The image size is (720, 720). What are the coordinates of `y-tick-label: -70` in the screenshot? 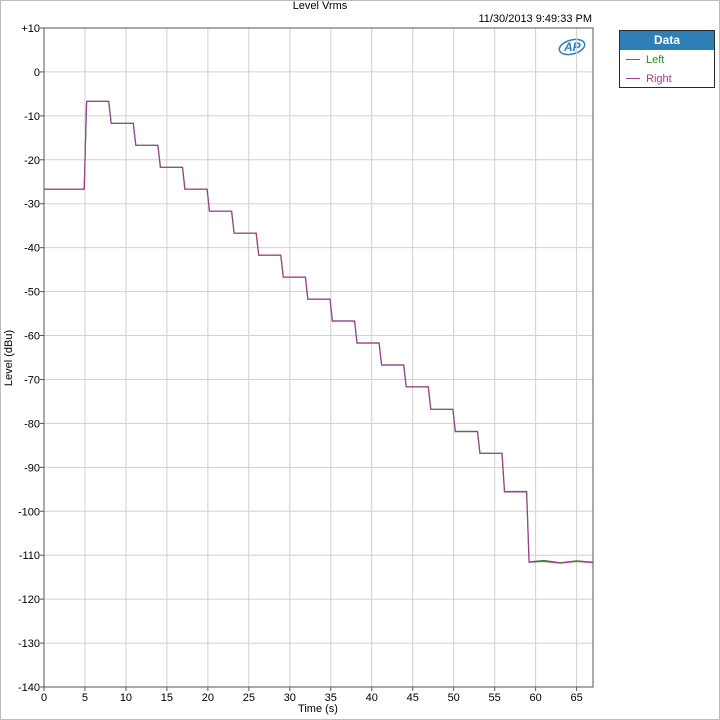 It's located at (32, 380).